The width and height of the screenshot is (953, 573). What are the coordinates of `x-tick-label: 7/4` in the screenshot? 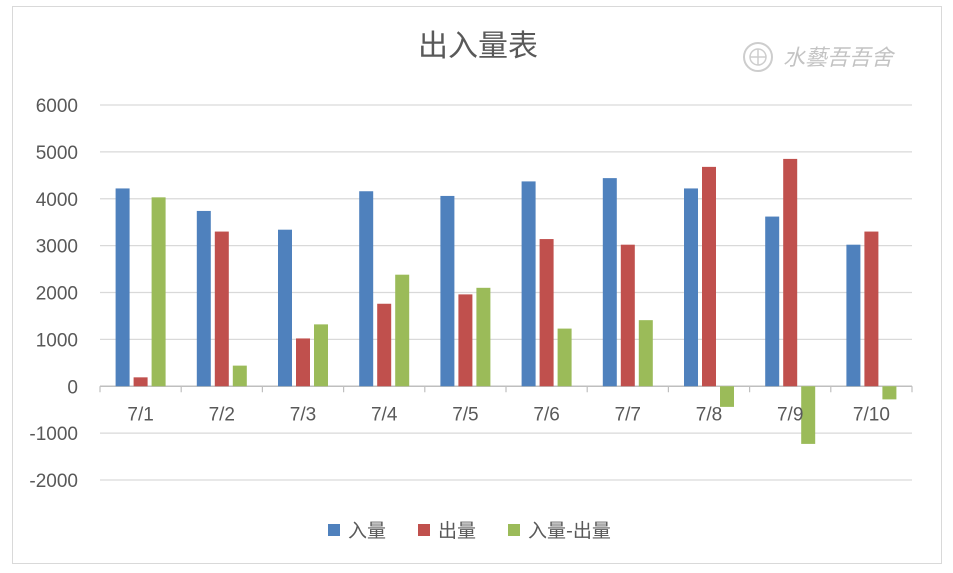 It's located at (384, 414).